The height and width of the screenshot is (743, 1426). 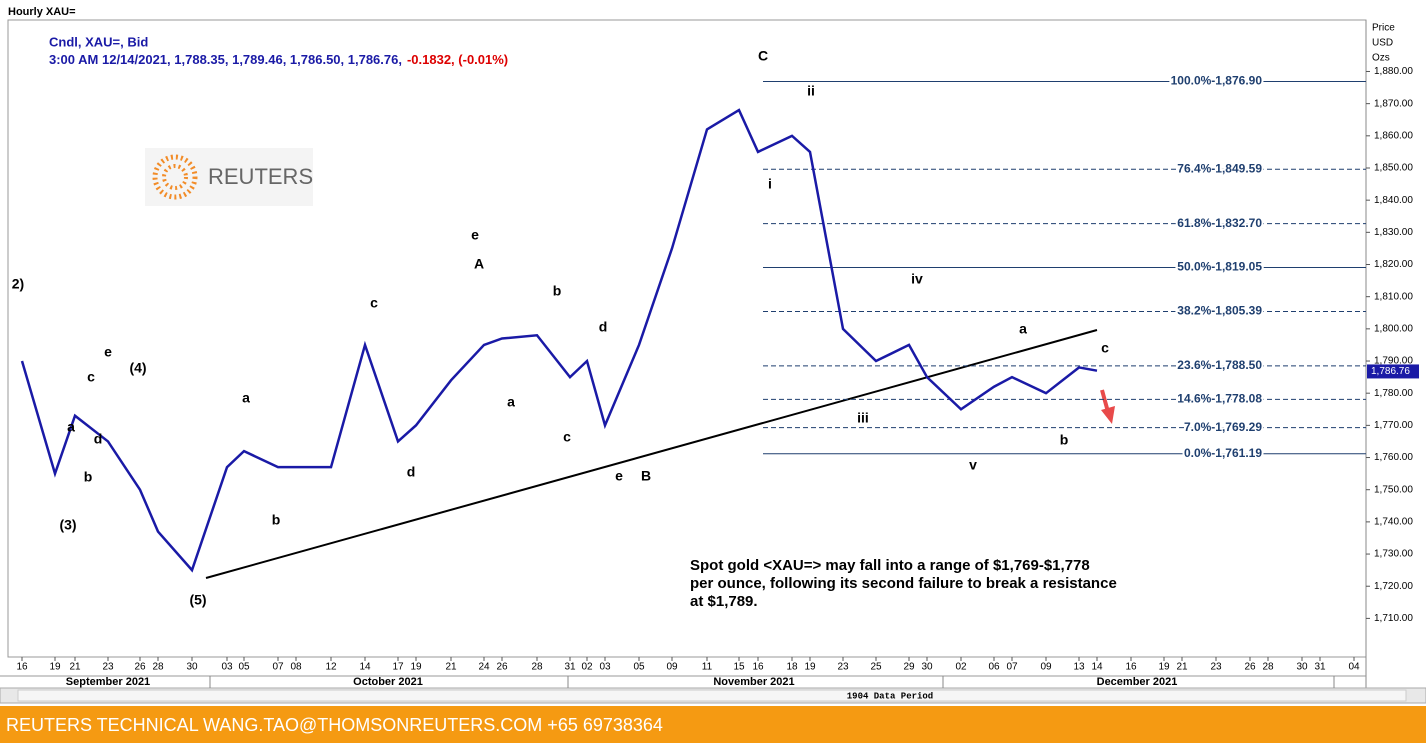 I want to click on month-label: October 2021, so click(x=388, y=682).